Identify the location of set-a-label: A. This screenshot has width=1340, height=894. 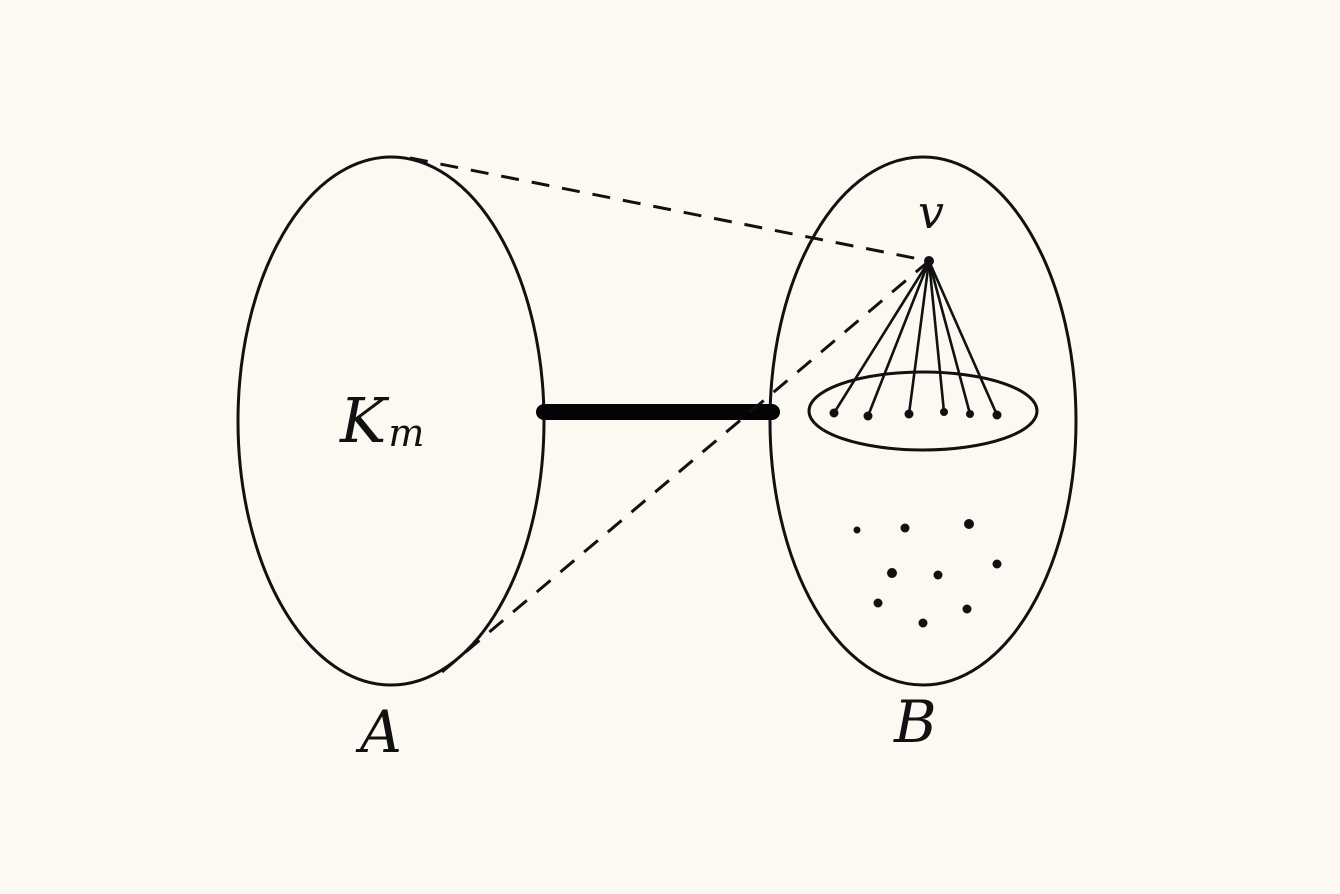
(378, 732).